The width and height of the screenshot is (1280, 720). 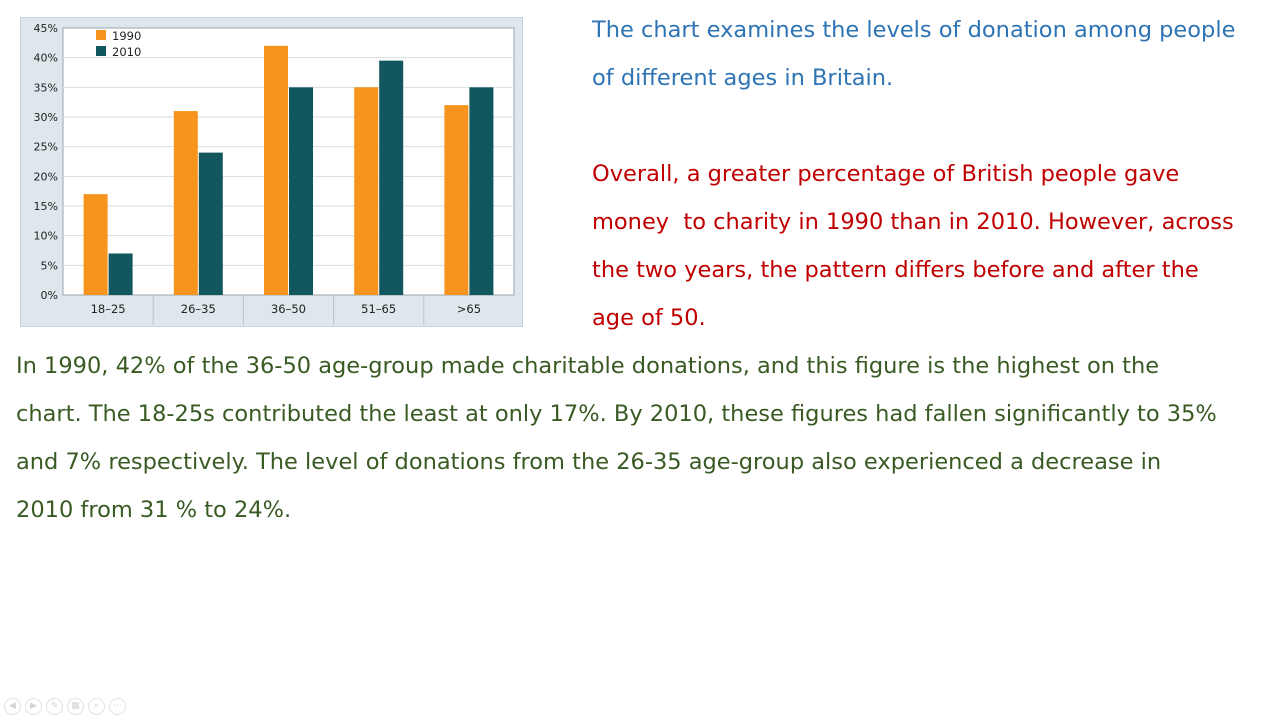 I want to click on y-tick-label: 35%, so click(x=46, y=87).